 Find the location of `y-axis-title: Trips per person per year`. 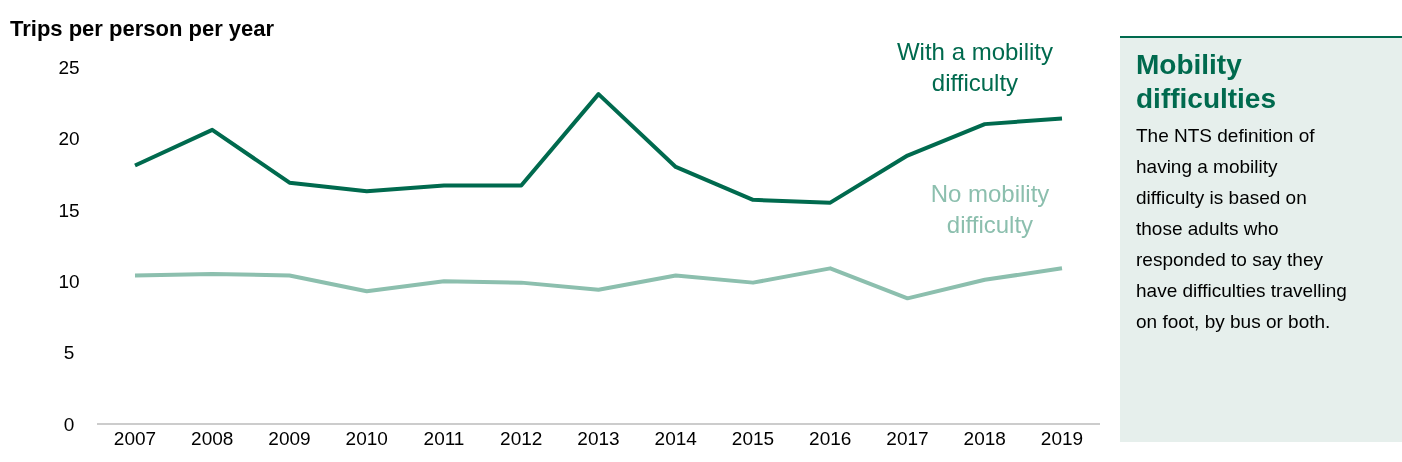

y-axis-title: Trips per person per year is located at coordinates (142, 29).